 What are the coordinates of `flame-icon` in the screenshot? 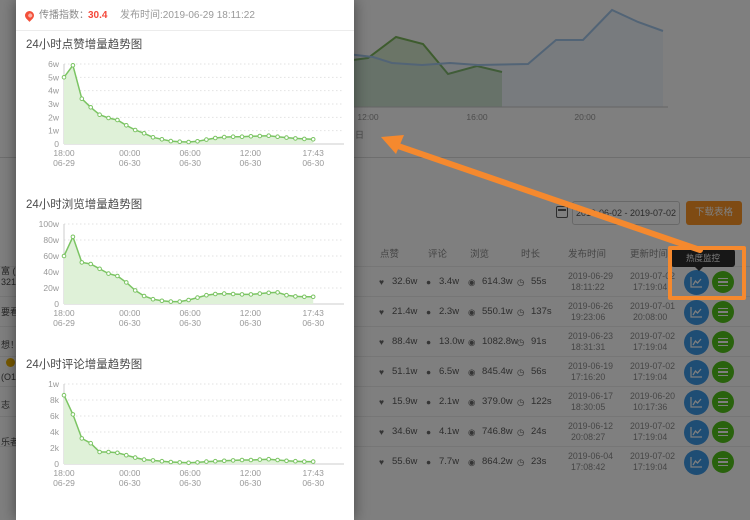 It's located at (29, 15).